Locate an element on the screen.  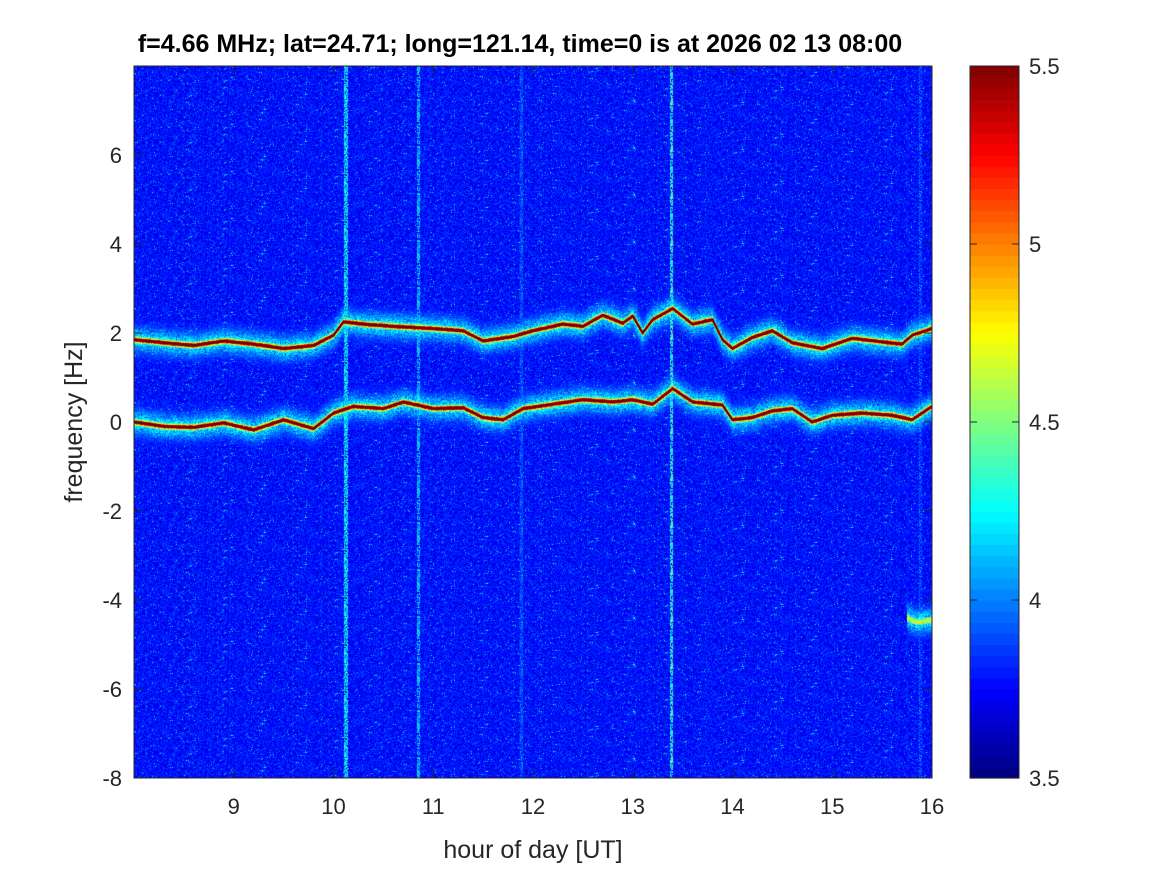
x-tick-label: 11 is located at coordinates (433, 806).